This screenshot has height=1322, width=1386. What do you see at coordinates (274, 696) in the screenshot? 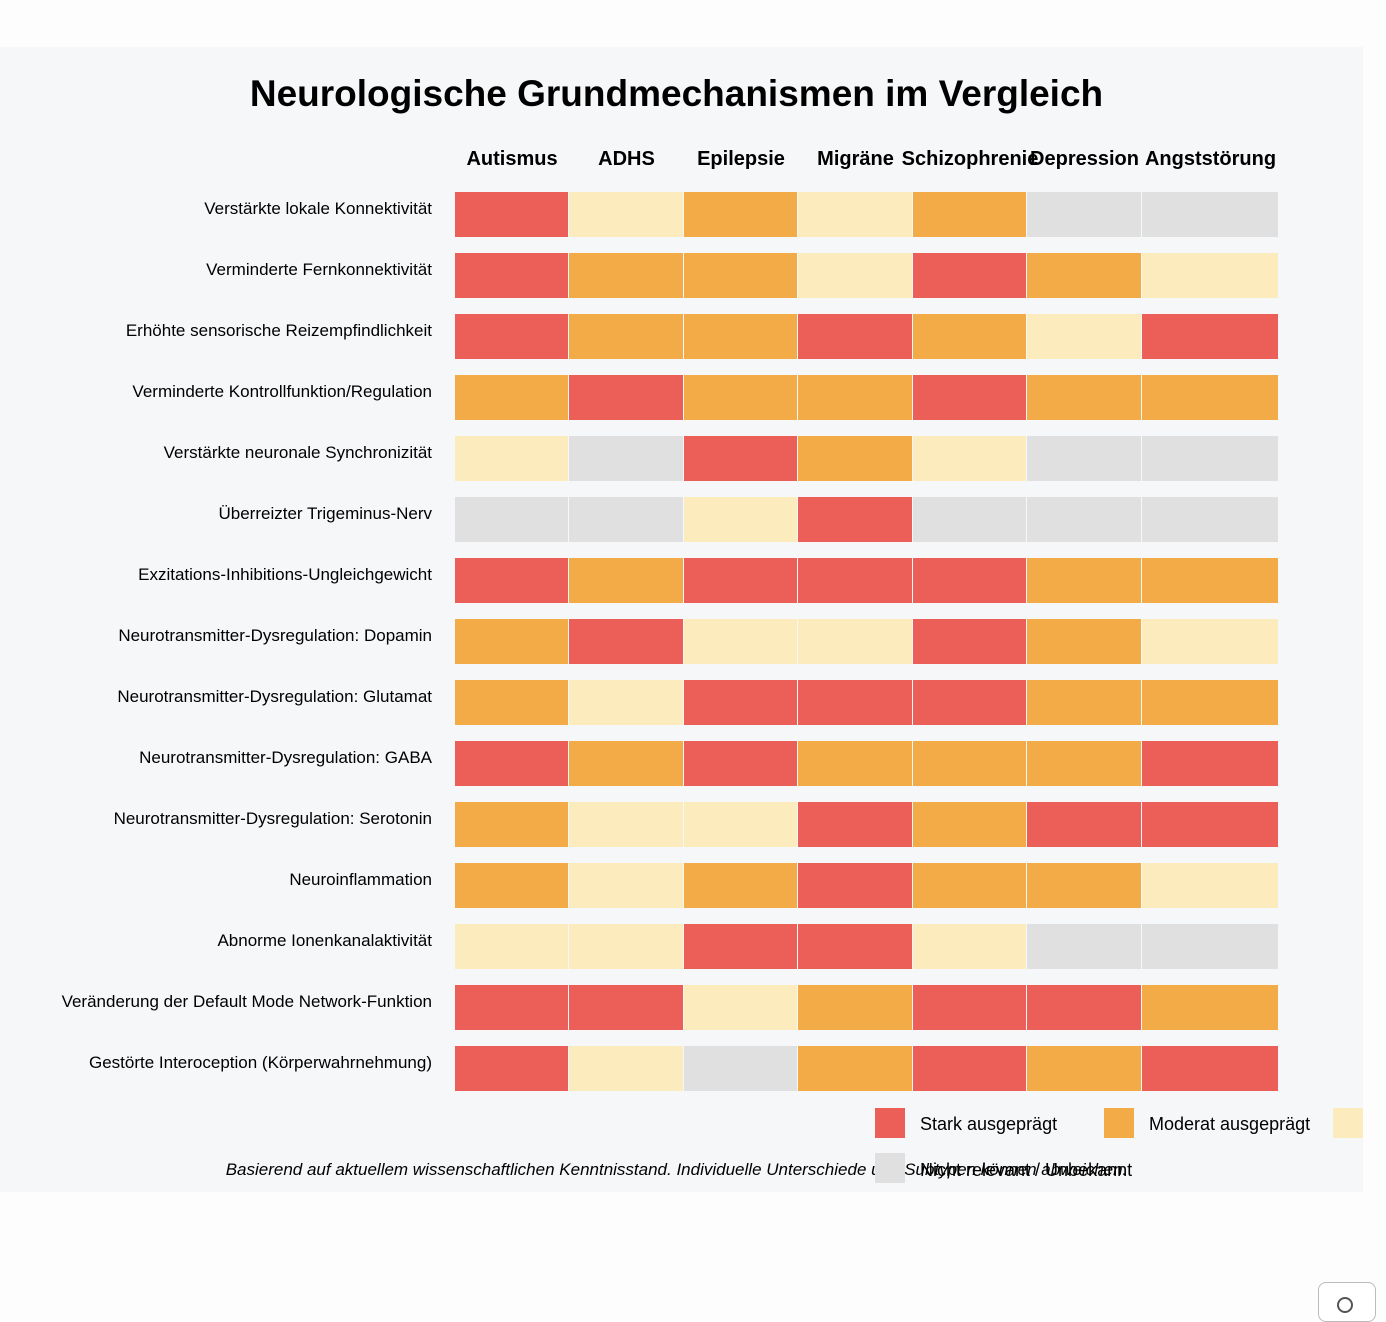
I see `row-label: Neurotransmitter-Dysregulation: Glutamat` at bounding box center [274, 696].